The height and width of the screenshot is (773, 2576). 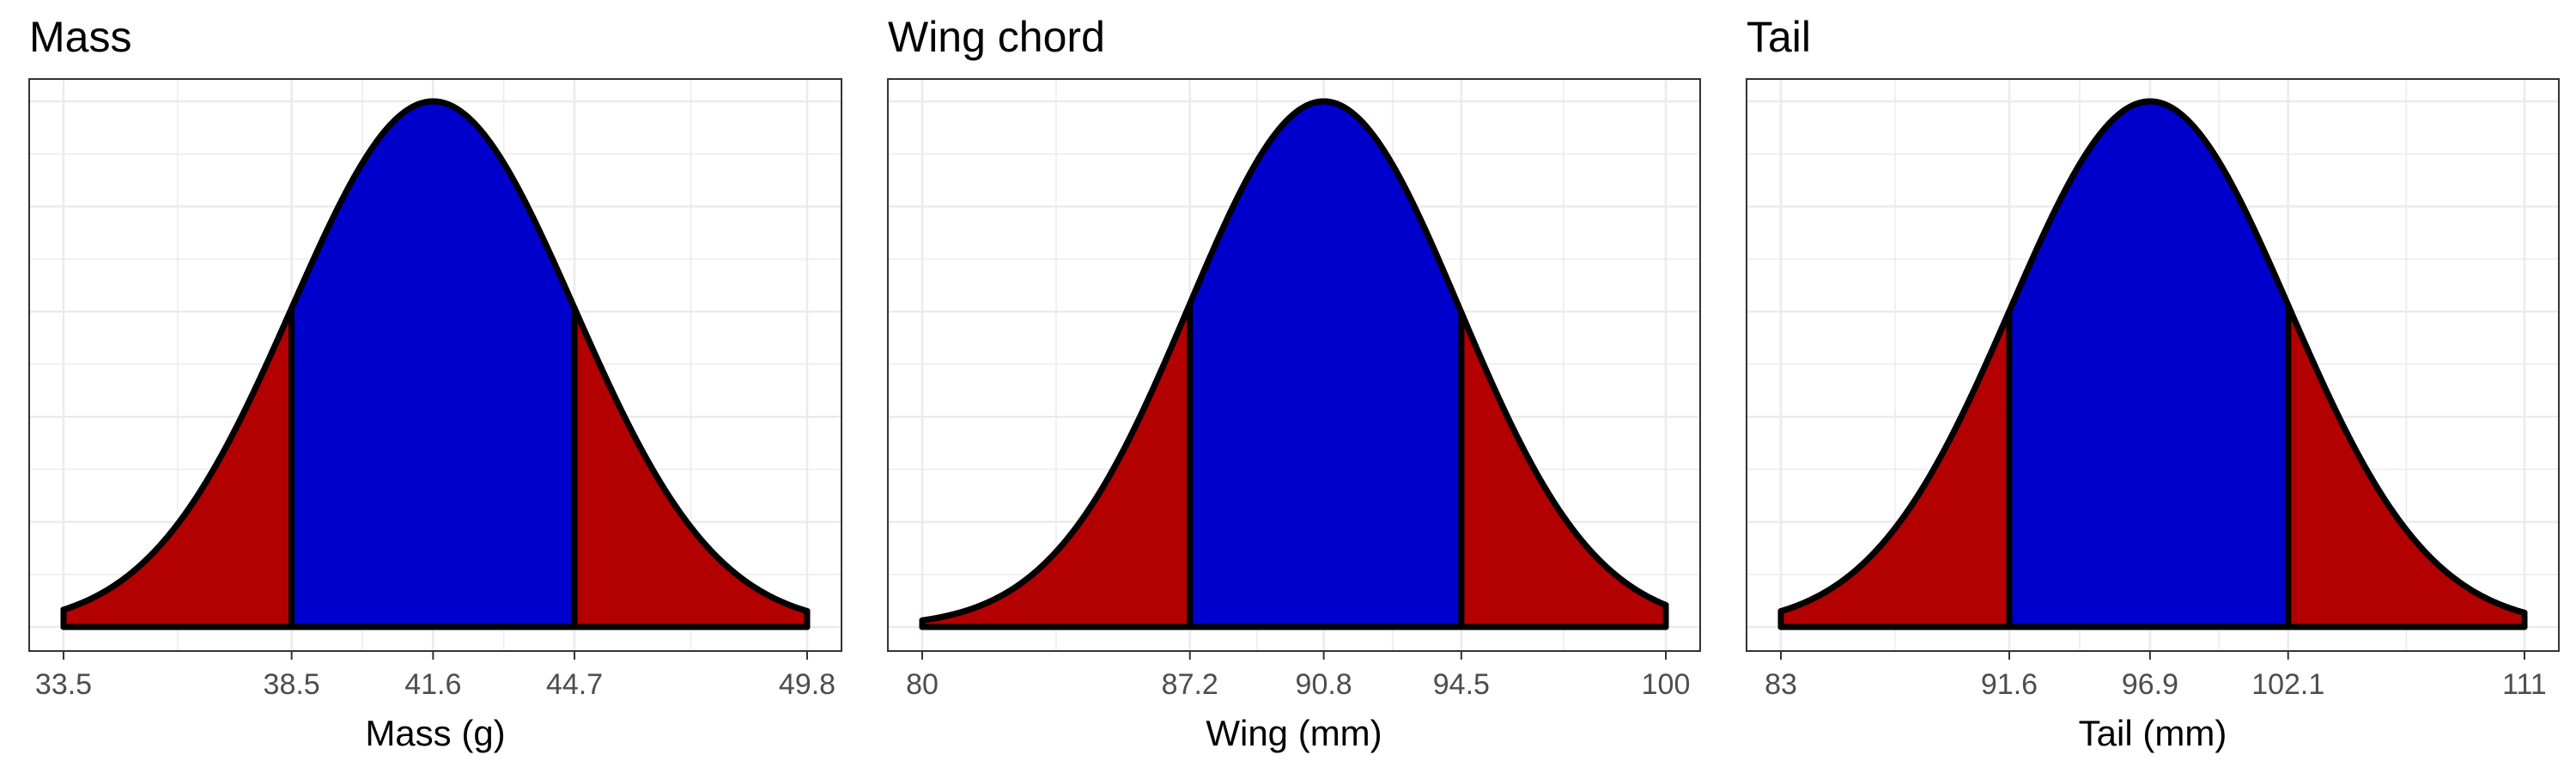 I want to click on x-tick-label: 83, so click(x=1781, y=684).